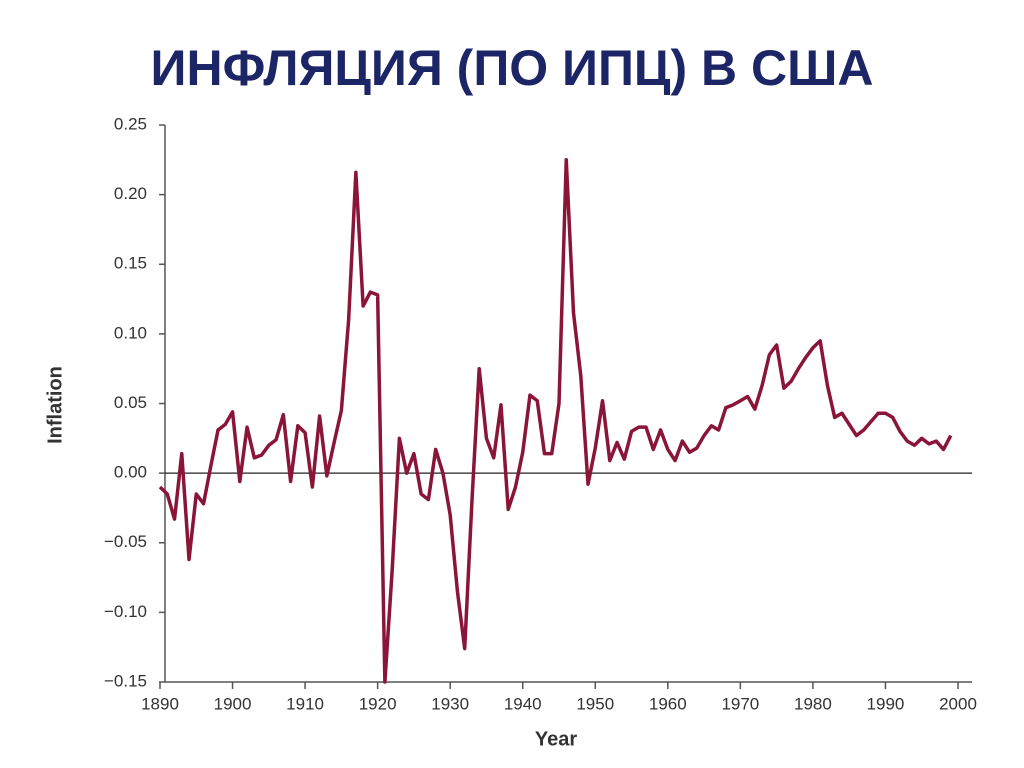  What do you see at coordinates (813, 703) in the screenshot?
I see `x-tick-label: 1980` at bounding box center [813, 703].